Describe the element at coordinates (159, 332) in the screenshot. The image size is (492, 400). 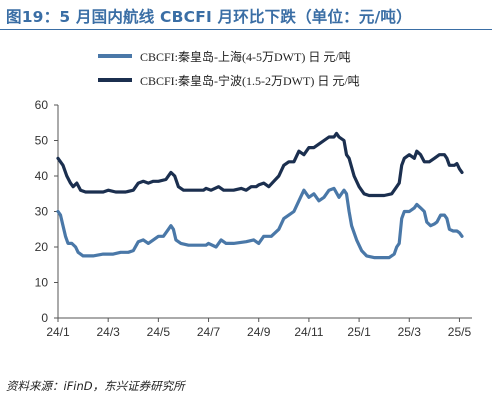
I see `x-tick-label: 24/5` at that location.